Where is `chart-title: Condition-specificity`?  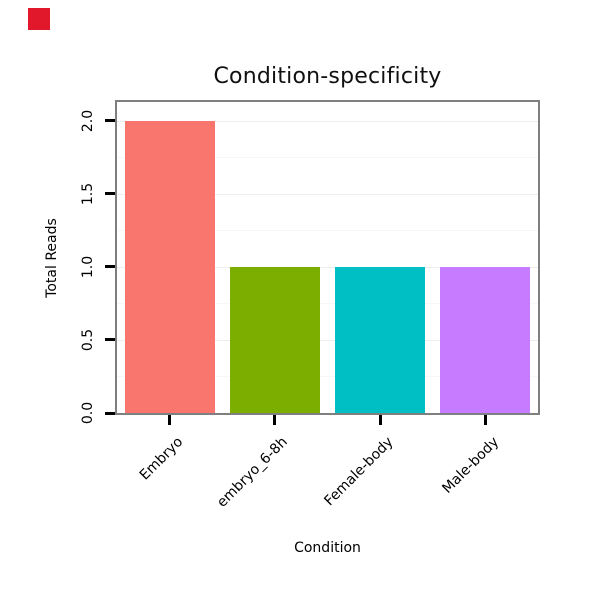
chart-title: Condition-specificity is located at coordinates (327, 76).